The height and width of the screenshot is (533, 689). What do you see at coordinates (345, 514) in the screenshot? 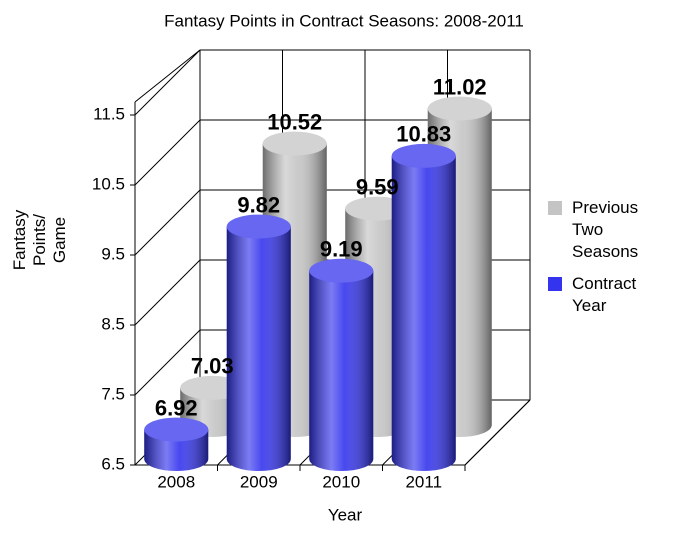
I see `x-axis-label: Year` at bounding box center [345, 514].